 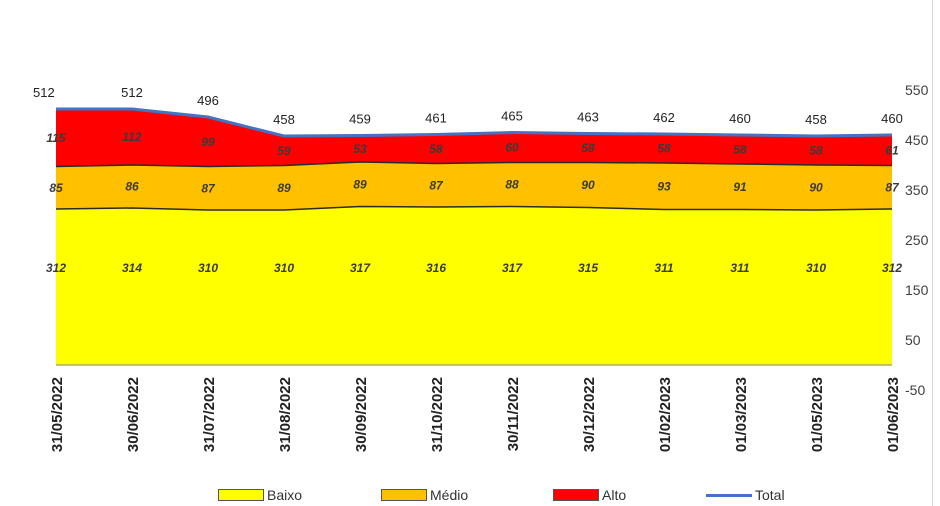 I want to click on legend-item-medio: Médio, so click(x=424, y=495).